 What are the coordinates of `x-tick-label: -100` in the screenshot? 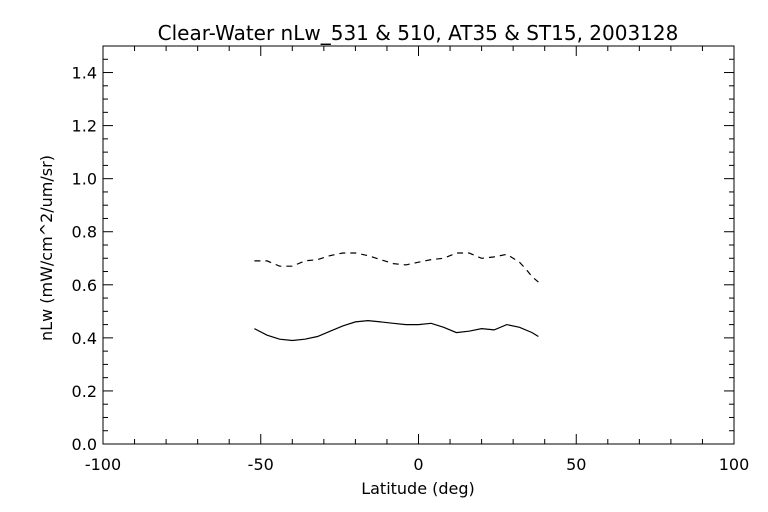 It's located at (103, 464).